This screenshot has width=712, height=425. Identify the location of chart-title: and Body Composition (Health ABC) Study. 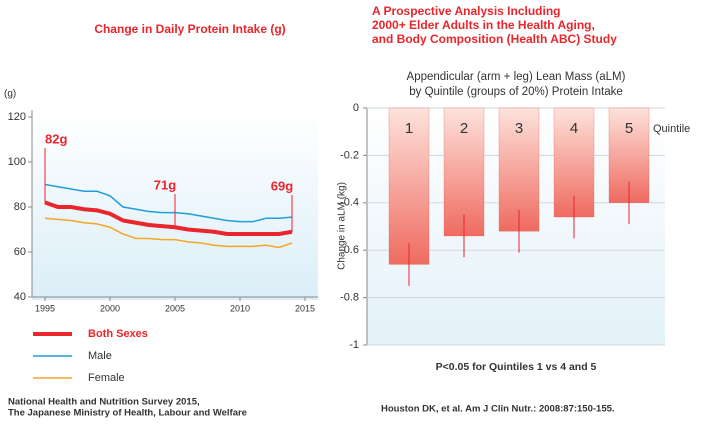
(494, 39).